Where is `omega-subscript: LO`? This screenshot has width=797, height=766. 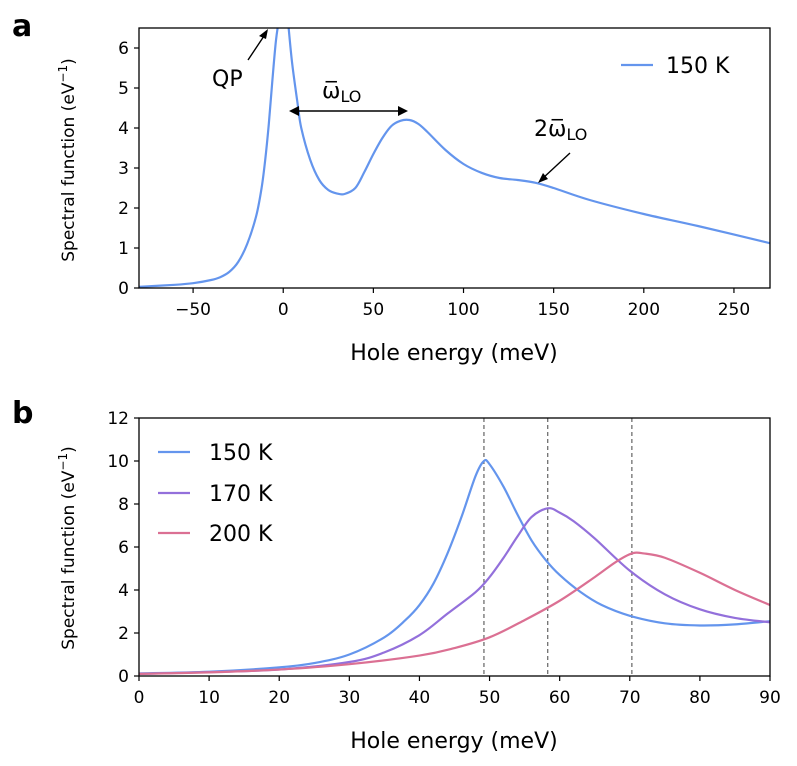
omega-subscript: LO is located at coordinates (350, 96).